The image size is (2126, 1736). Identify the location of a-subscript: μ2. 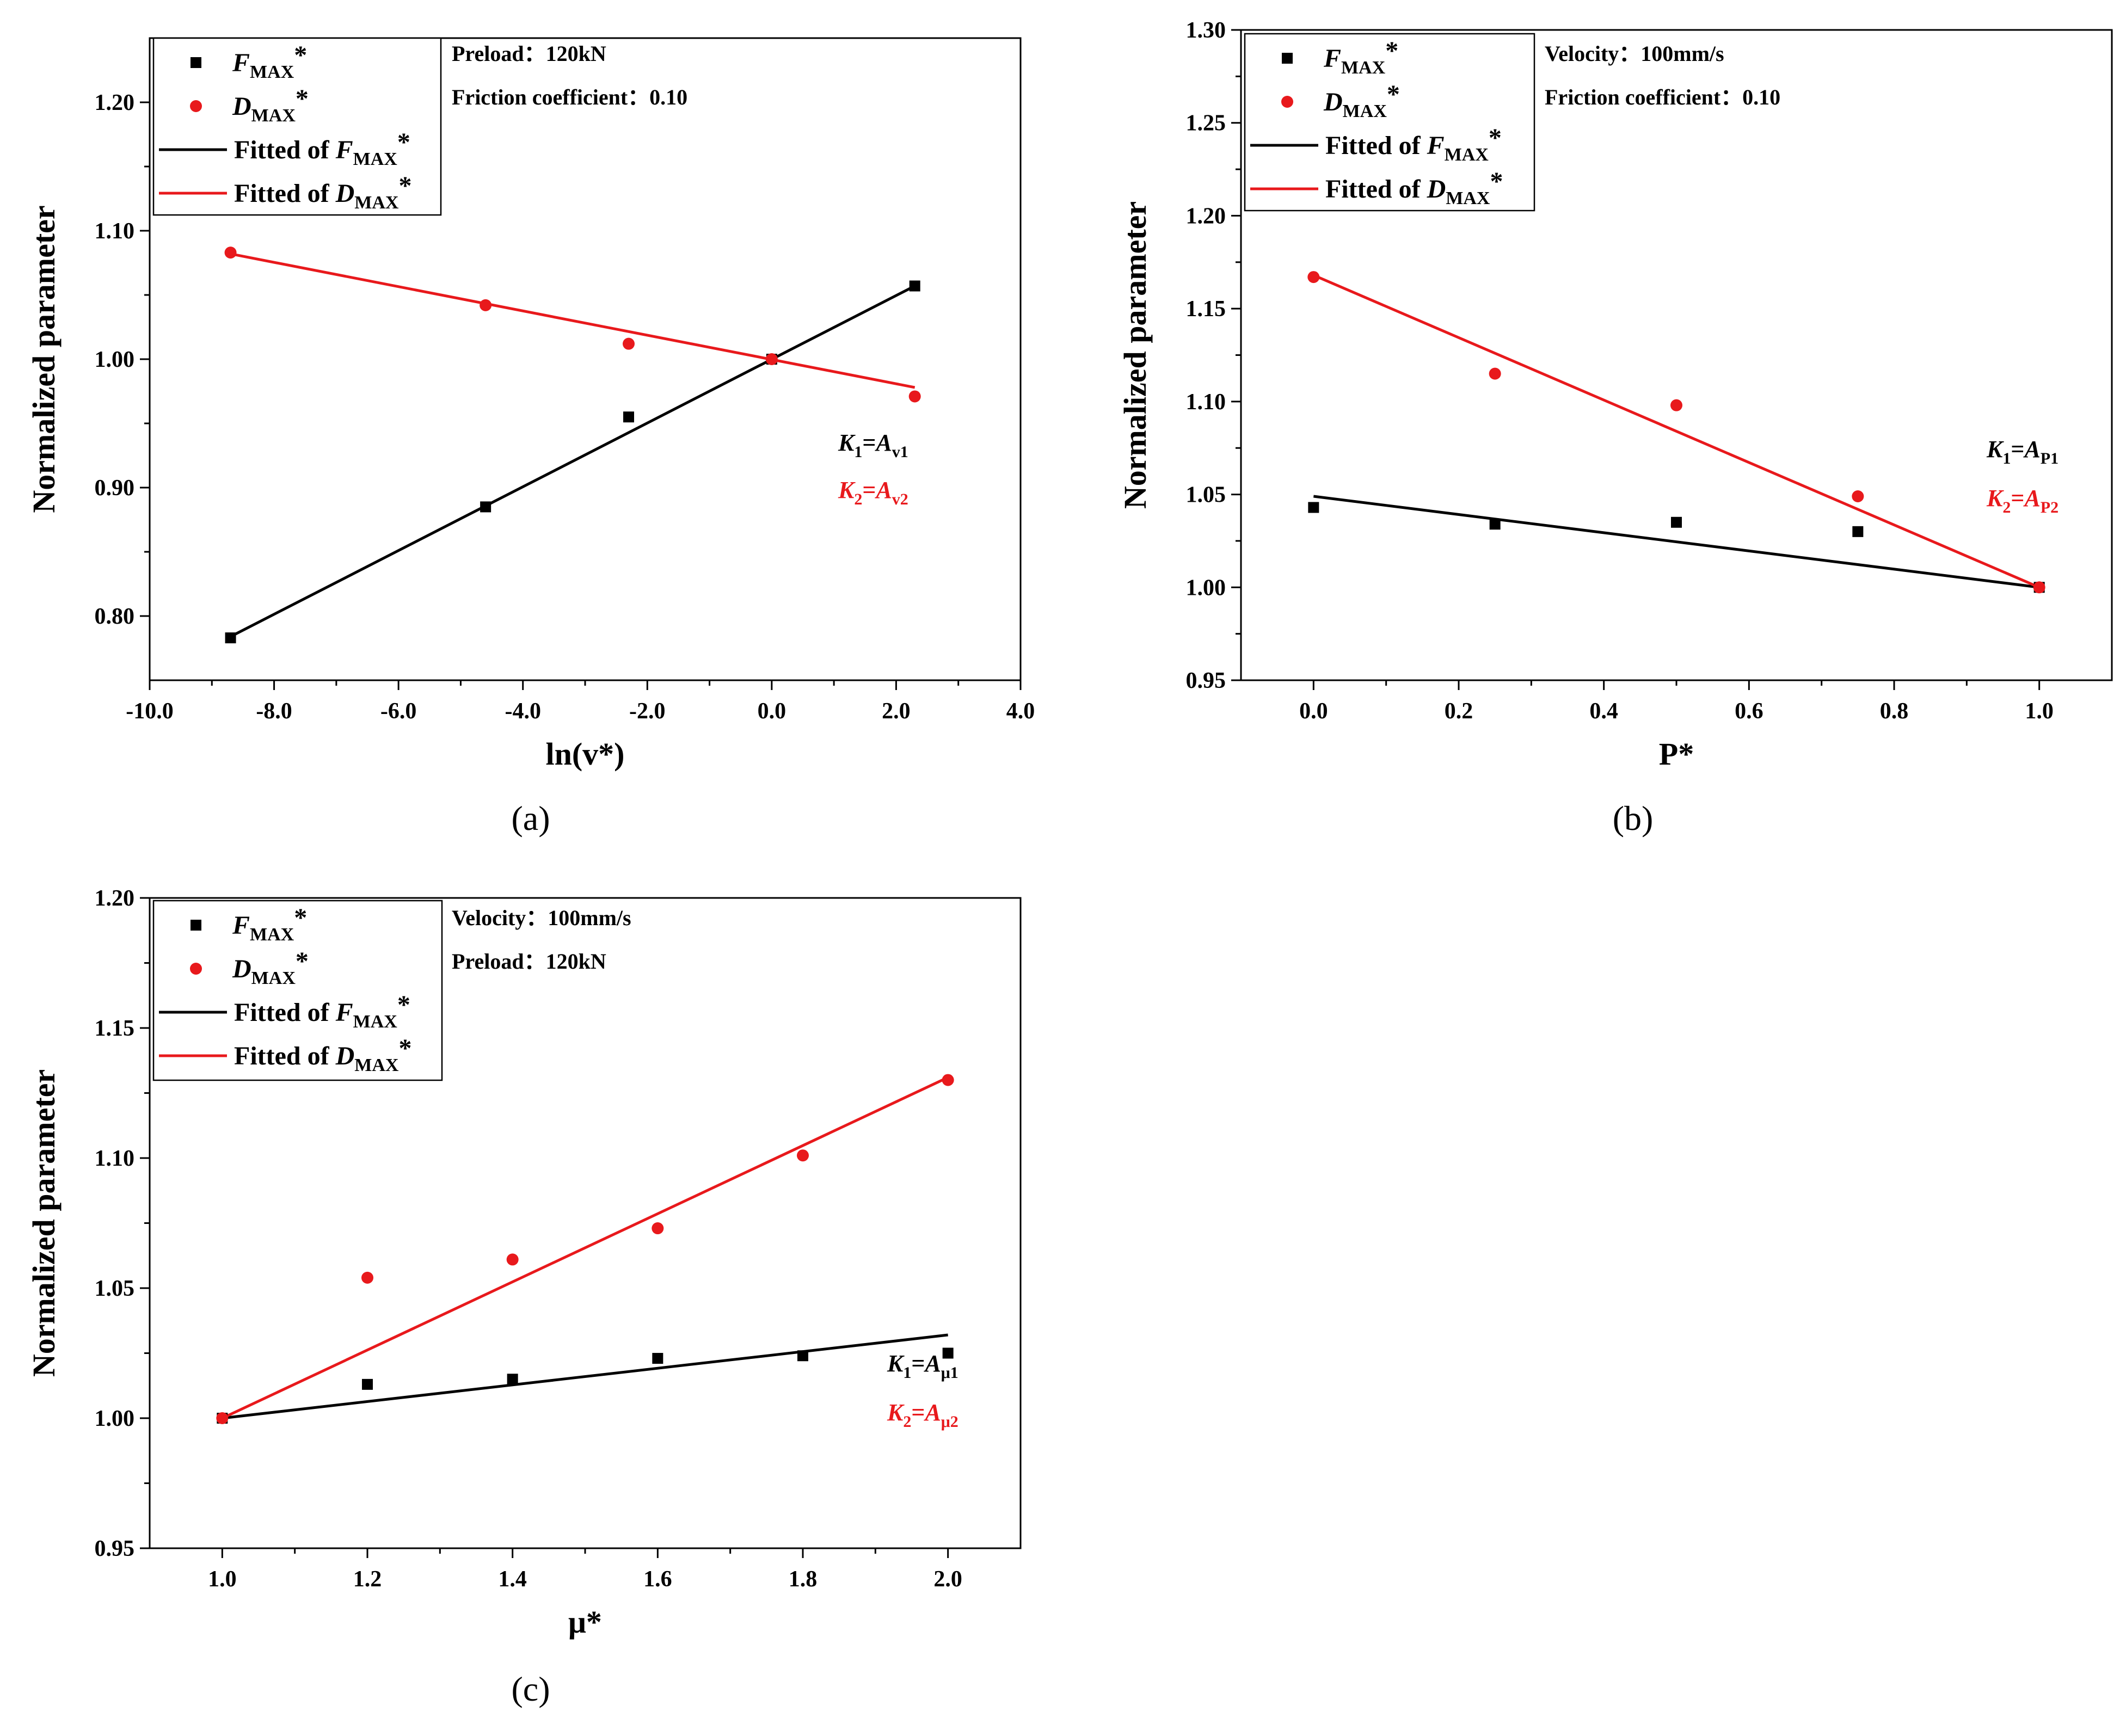
(949, 1422).